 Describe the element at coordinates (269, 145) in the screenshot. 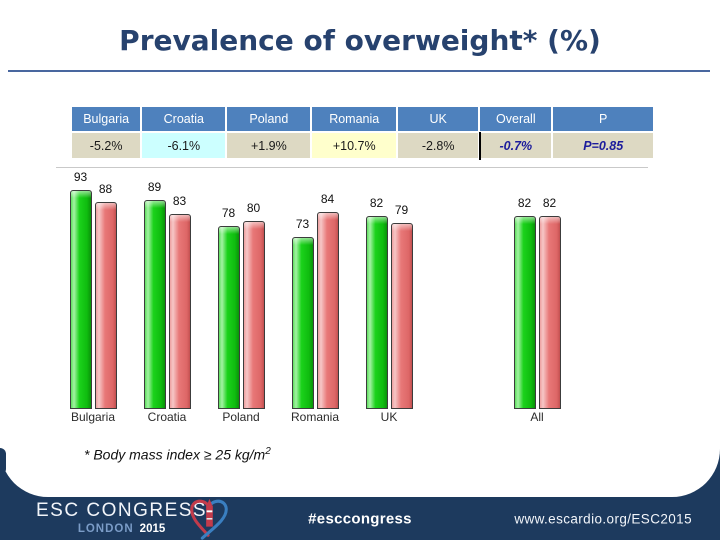

I see `table-value-poland: +1.9%` at that location.